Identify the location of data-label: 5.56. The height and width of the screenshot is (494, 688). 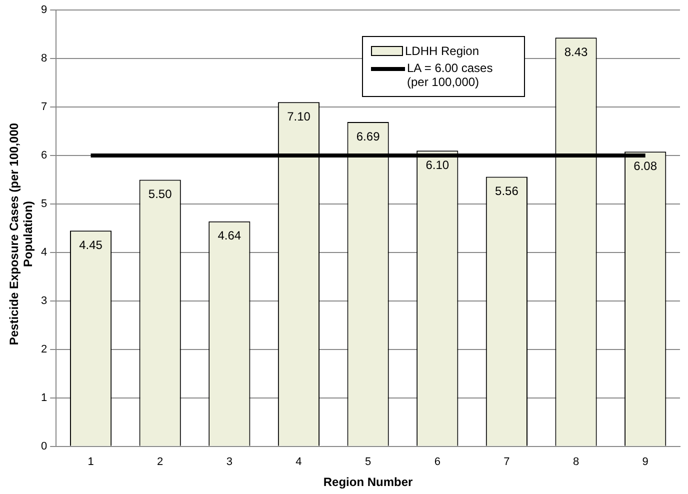
(507, 191).